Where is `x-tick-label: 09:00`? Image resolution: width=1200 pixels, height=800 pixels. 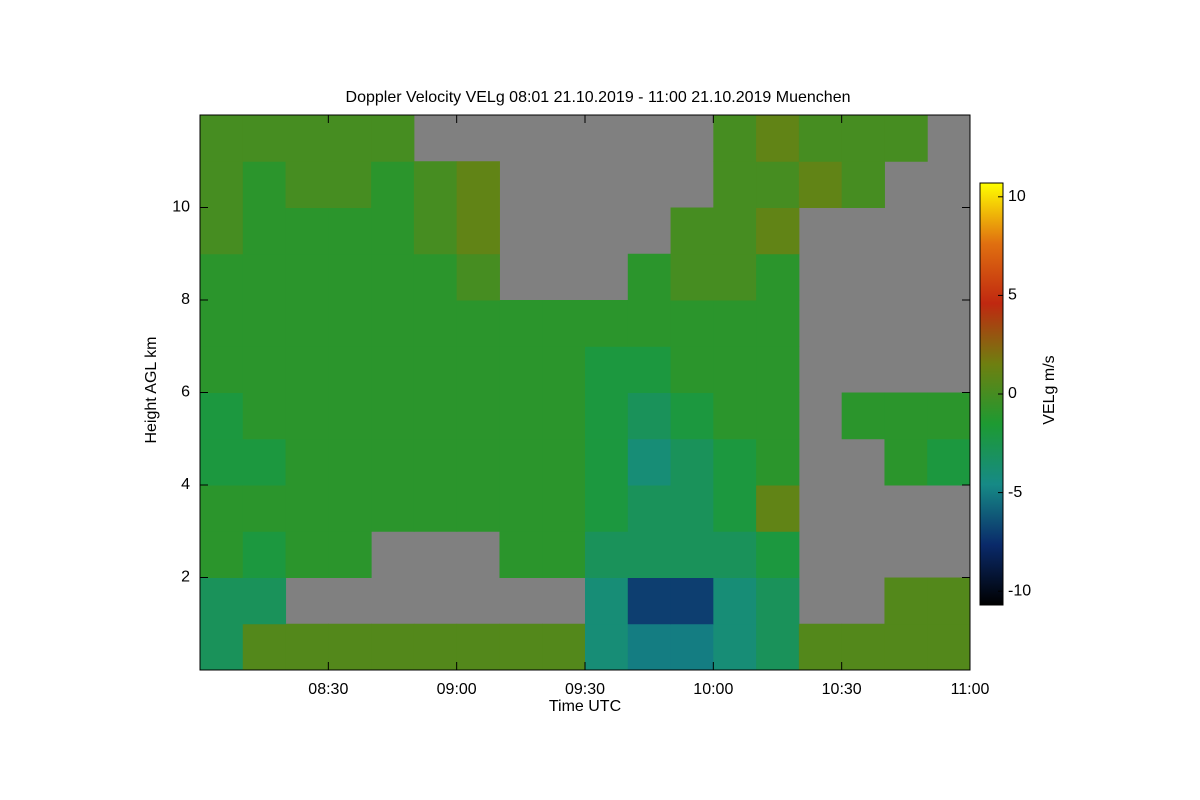 x-tick-label: 09:00 is located at coordinates (457, 689).